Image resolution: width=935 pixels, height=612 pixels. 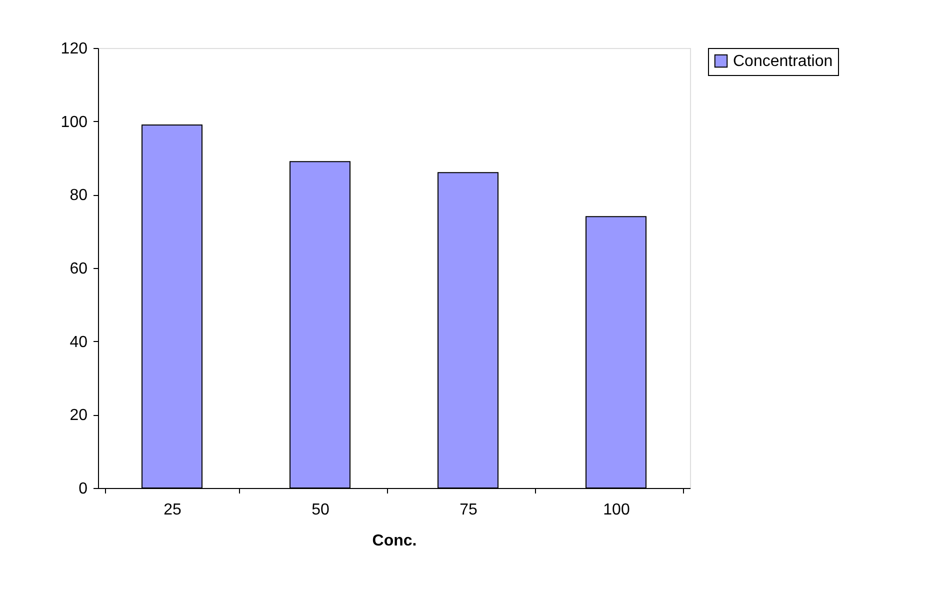 What do you see at coordinates (79, 342) in the screenshot?
I see `y-tick-label: 40` at bounding box center [79, 342].